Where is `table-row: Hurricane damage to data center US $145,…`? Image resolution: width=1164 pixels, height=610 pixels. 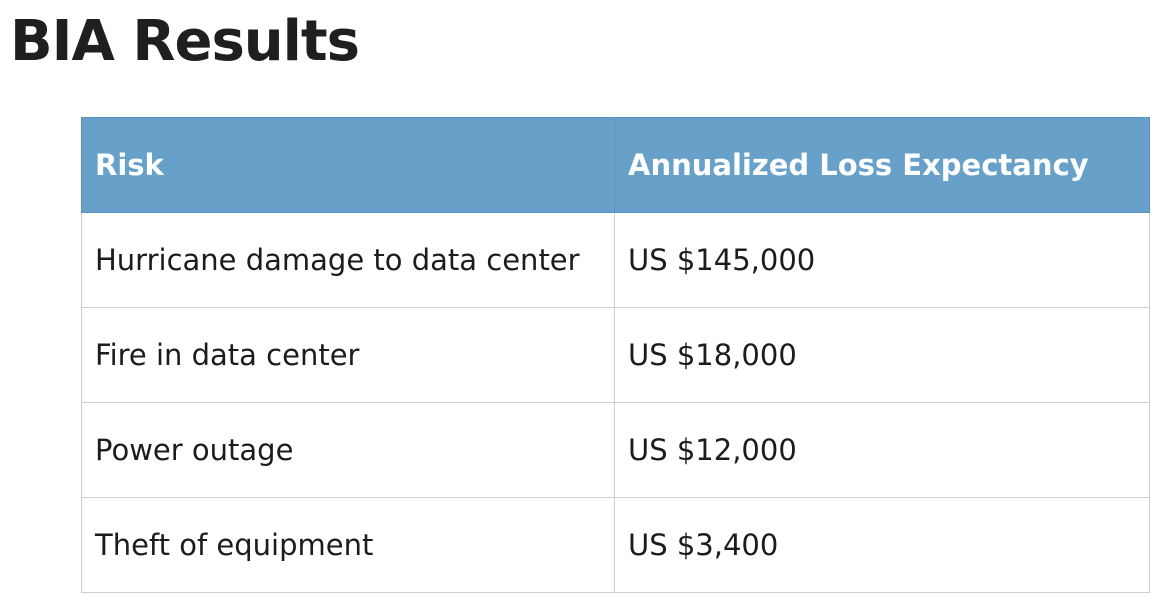
table-row: Hurricane damage to data center US $145,… is located at coordinates (615, 260).